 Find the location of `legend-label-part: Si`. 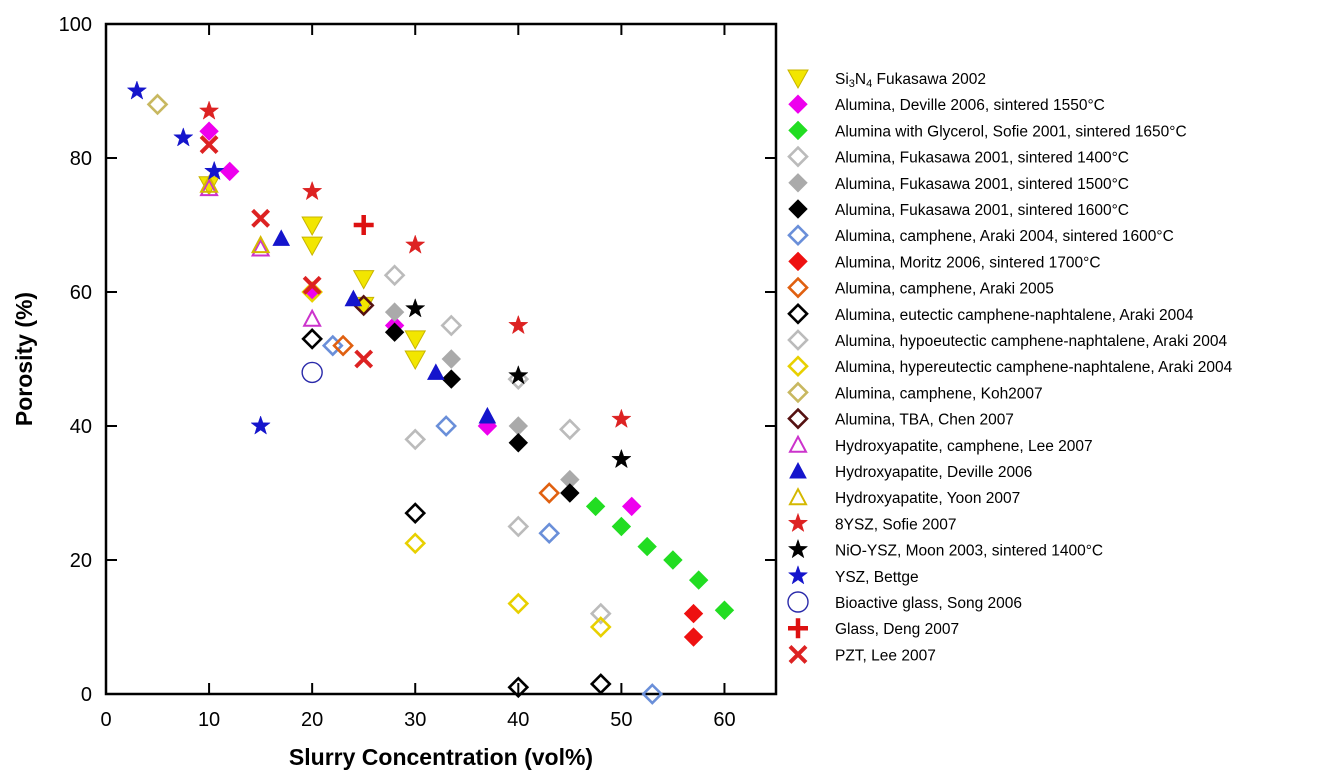

legend-label-part: Si is located at coordinates (842, 79).